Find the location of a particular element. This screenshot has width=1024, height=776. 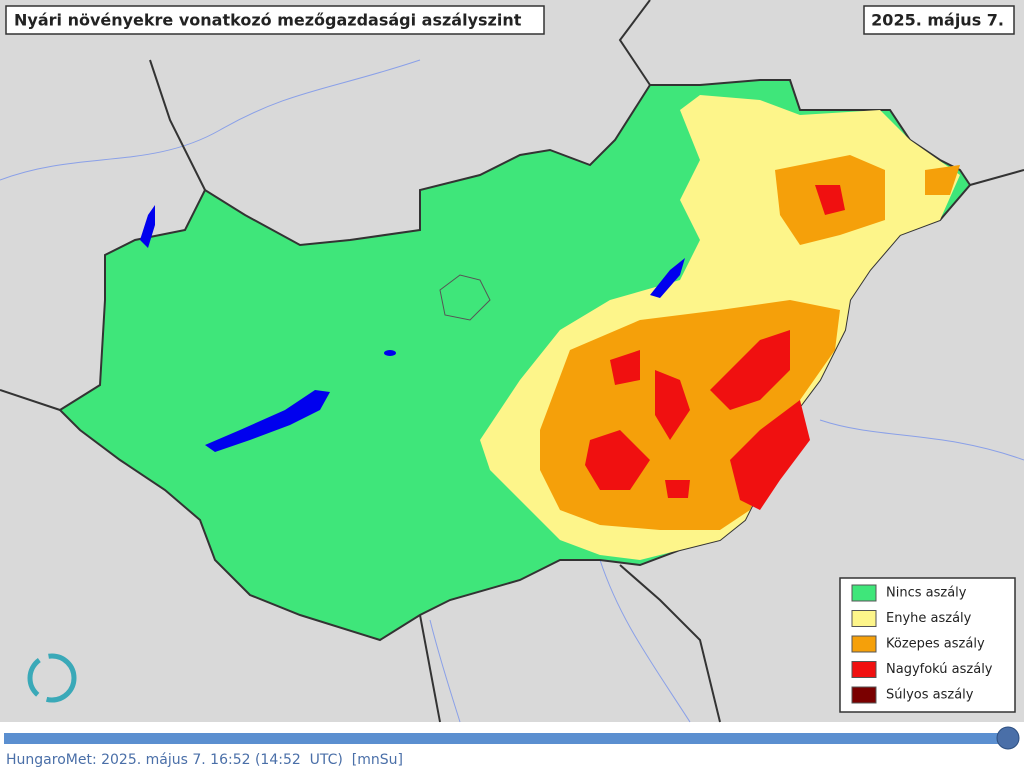

zone-severe is located at coordinates (715, 347).